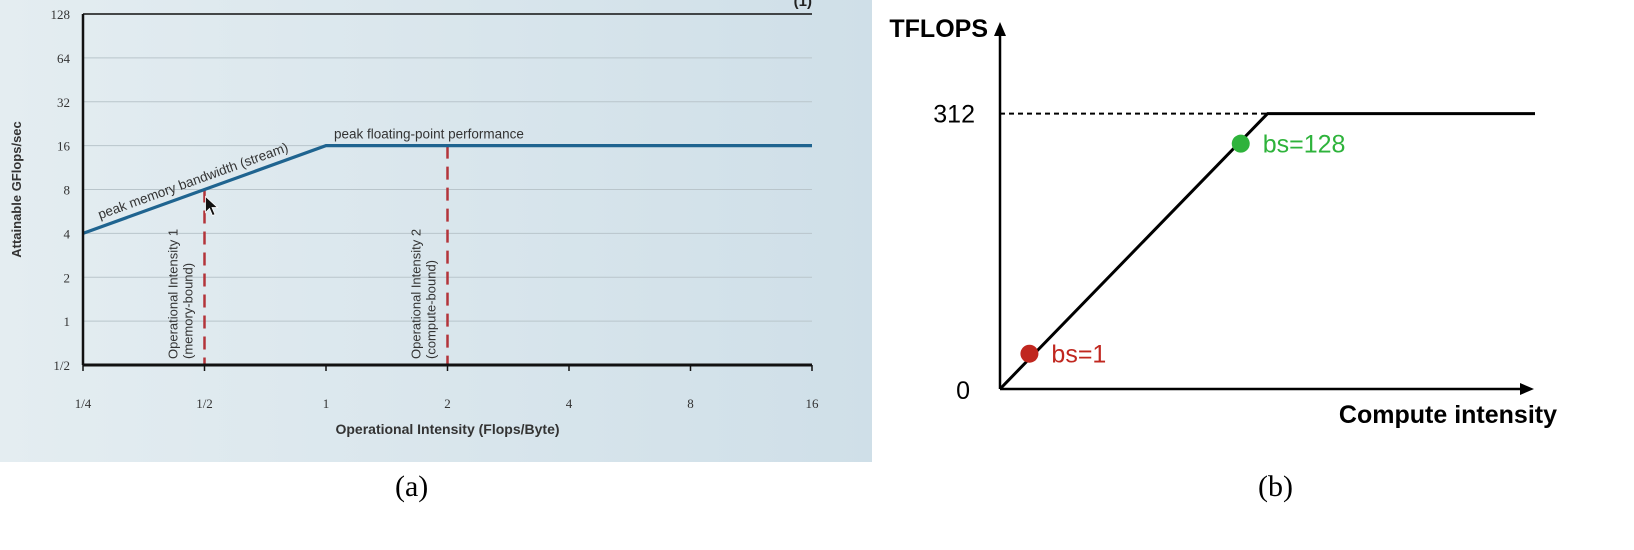 This screenshot has height=550, width=1634. What do you see at coordinates (569, 403) in the screenshot?
I see `x-tick-label: 4` at bounding box center [569, 403].